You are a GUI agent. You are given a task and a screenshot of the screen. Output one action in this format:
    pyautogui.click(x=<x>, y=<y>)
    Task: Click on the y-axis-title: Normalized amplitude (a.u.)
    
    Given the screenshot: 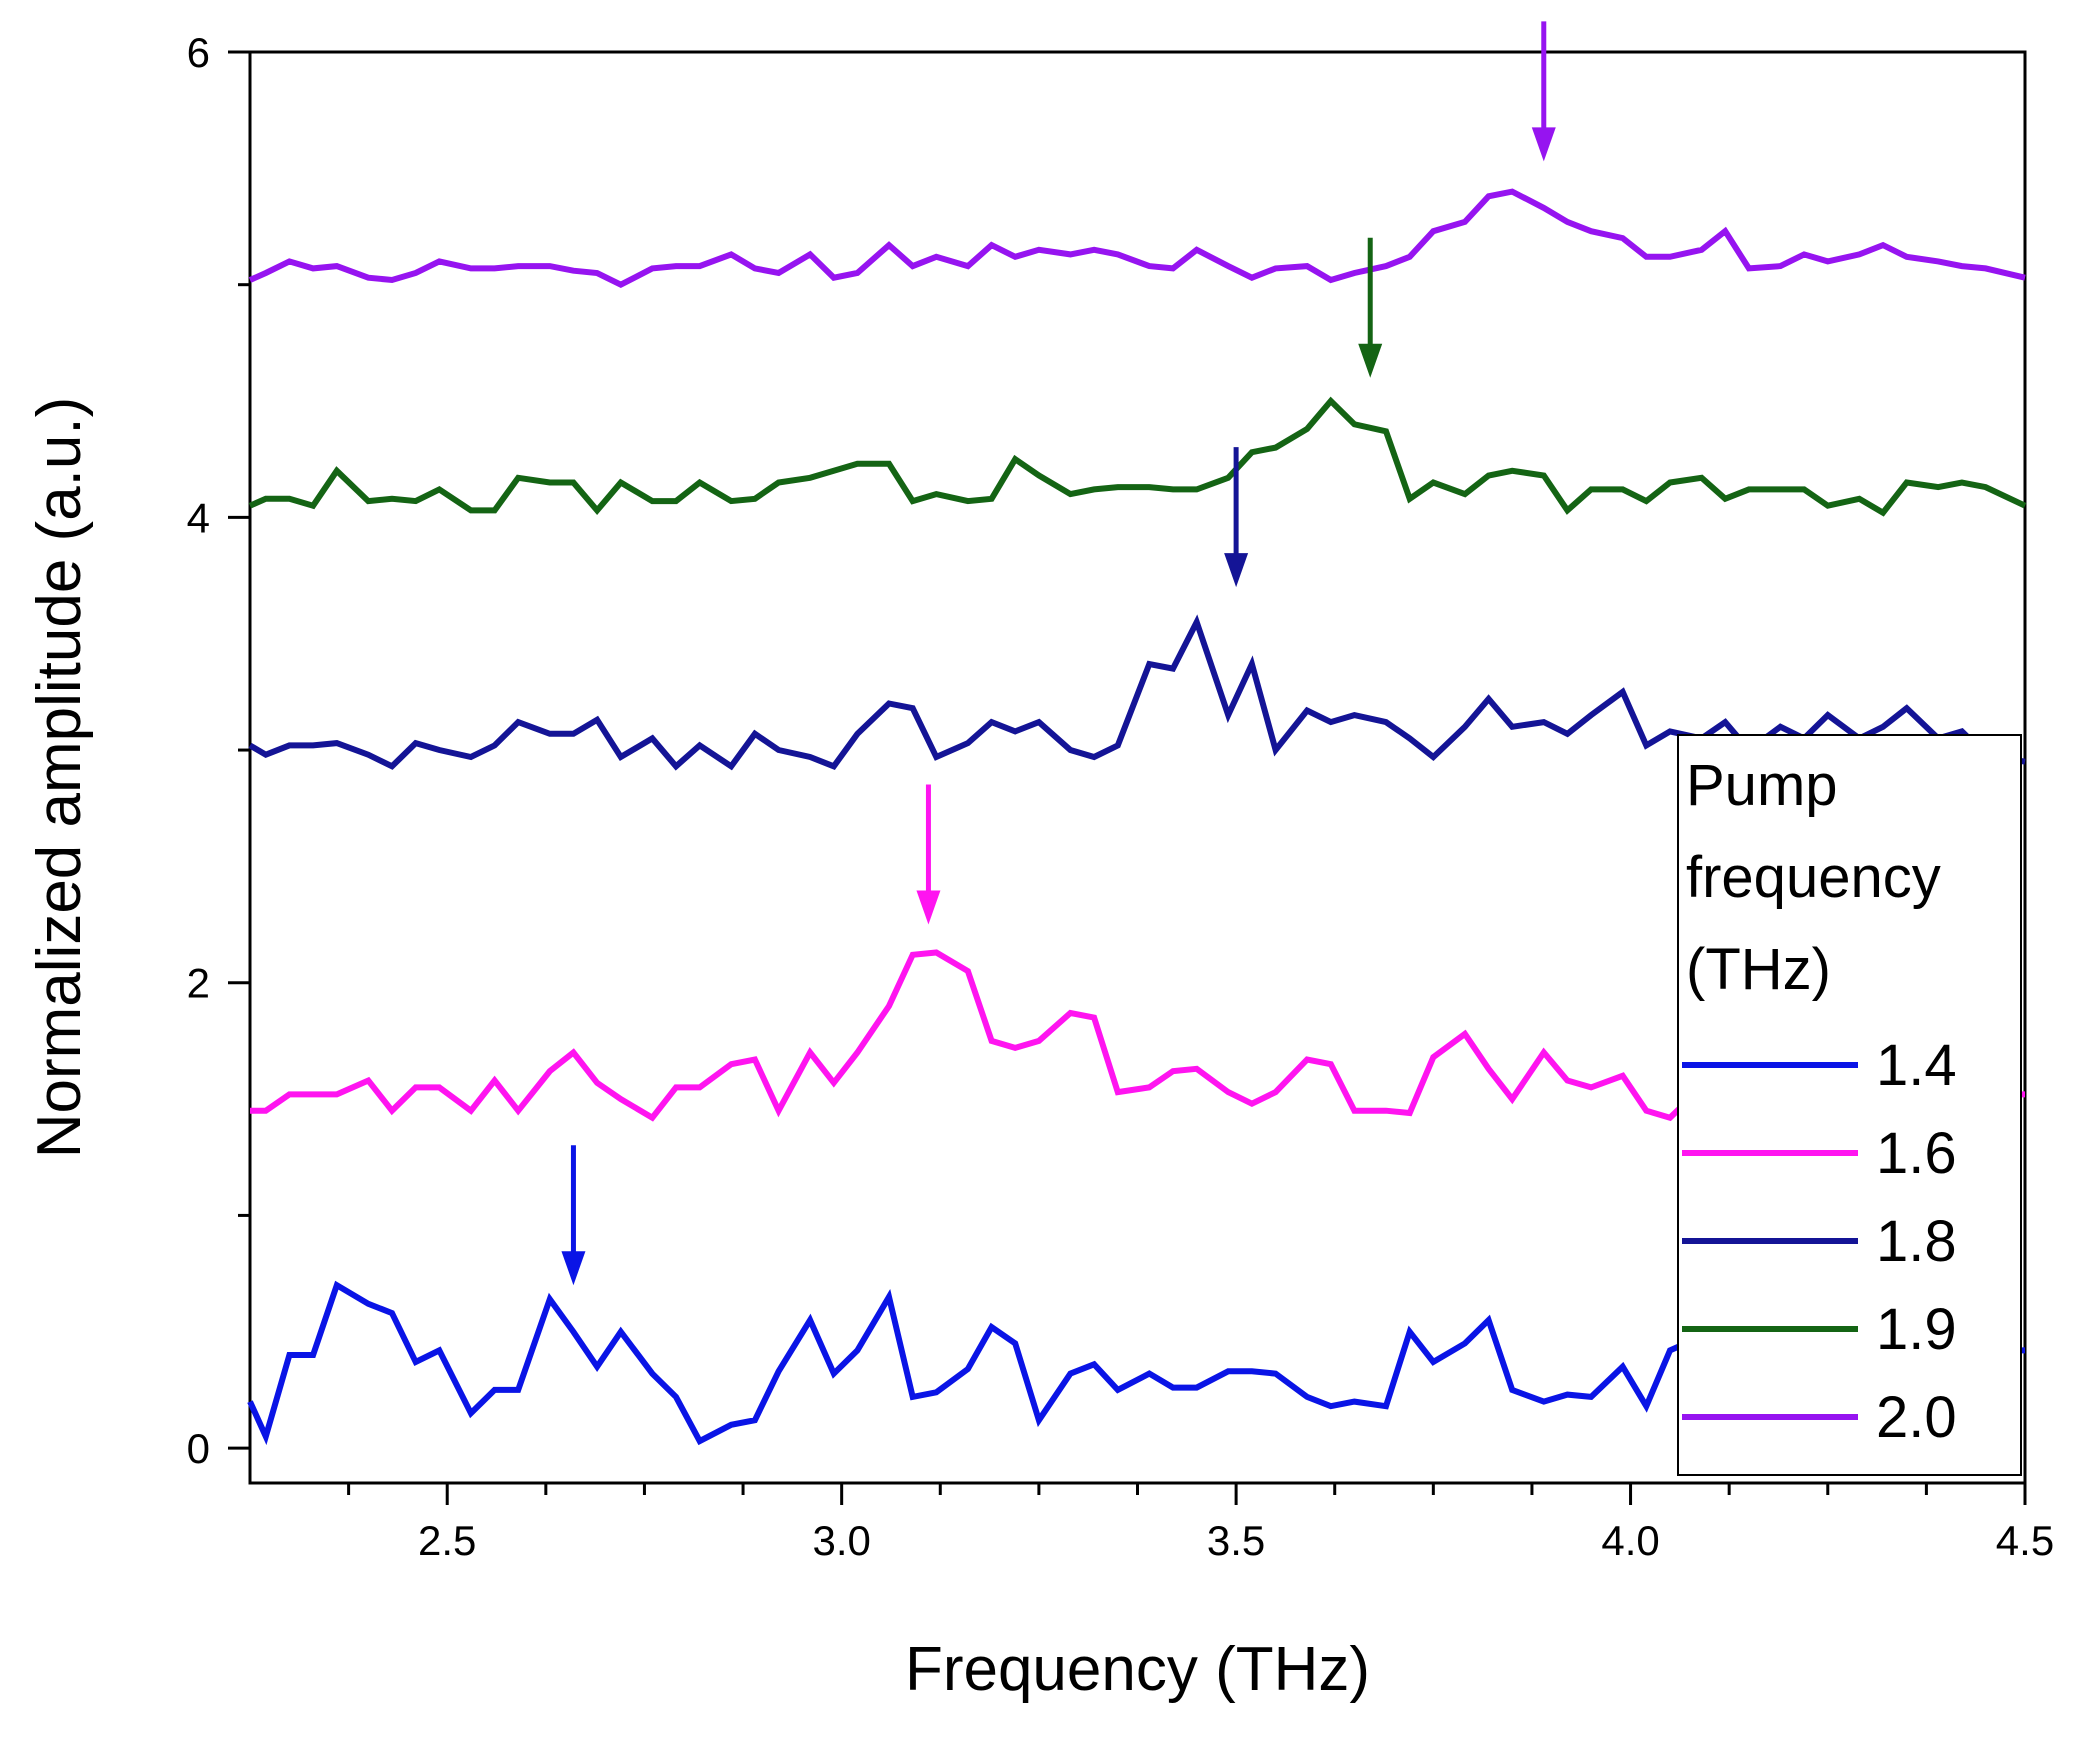 What is the action you would take?
    pyautogui.click(x=59, y=778)
    